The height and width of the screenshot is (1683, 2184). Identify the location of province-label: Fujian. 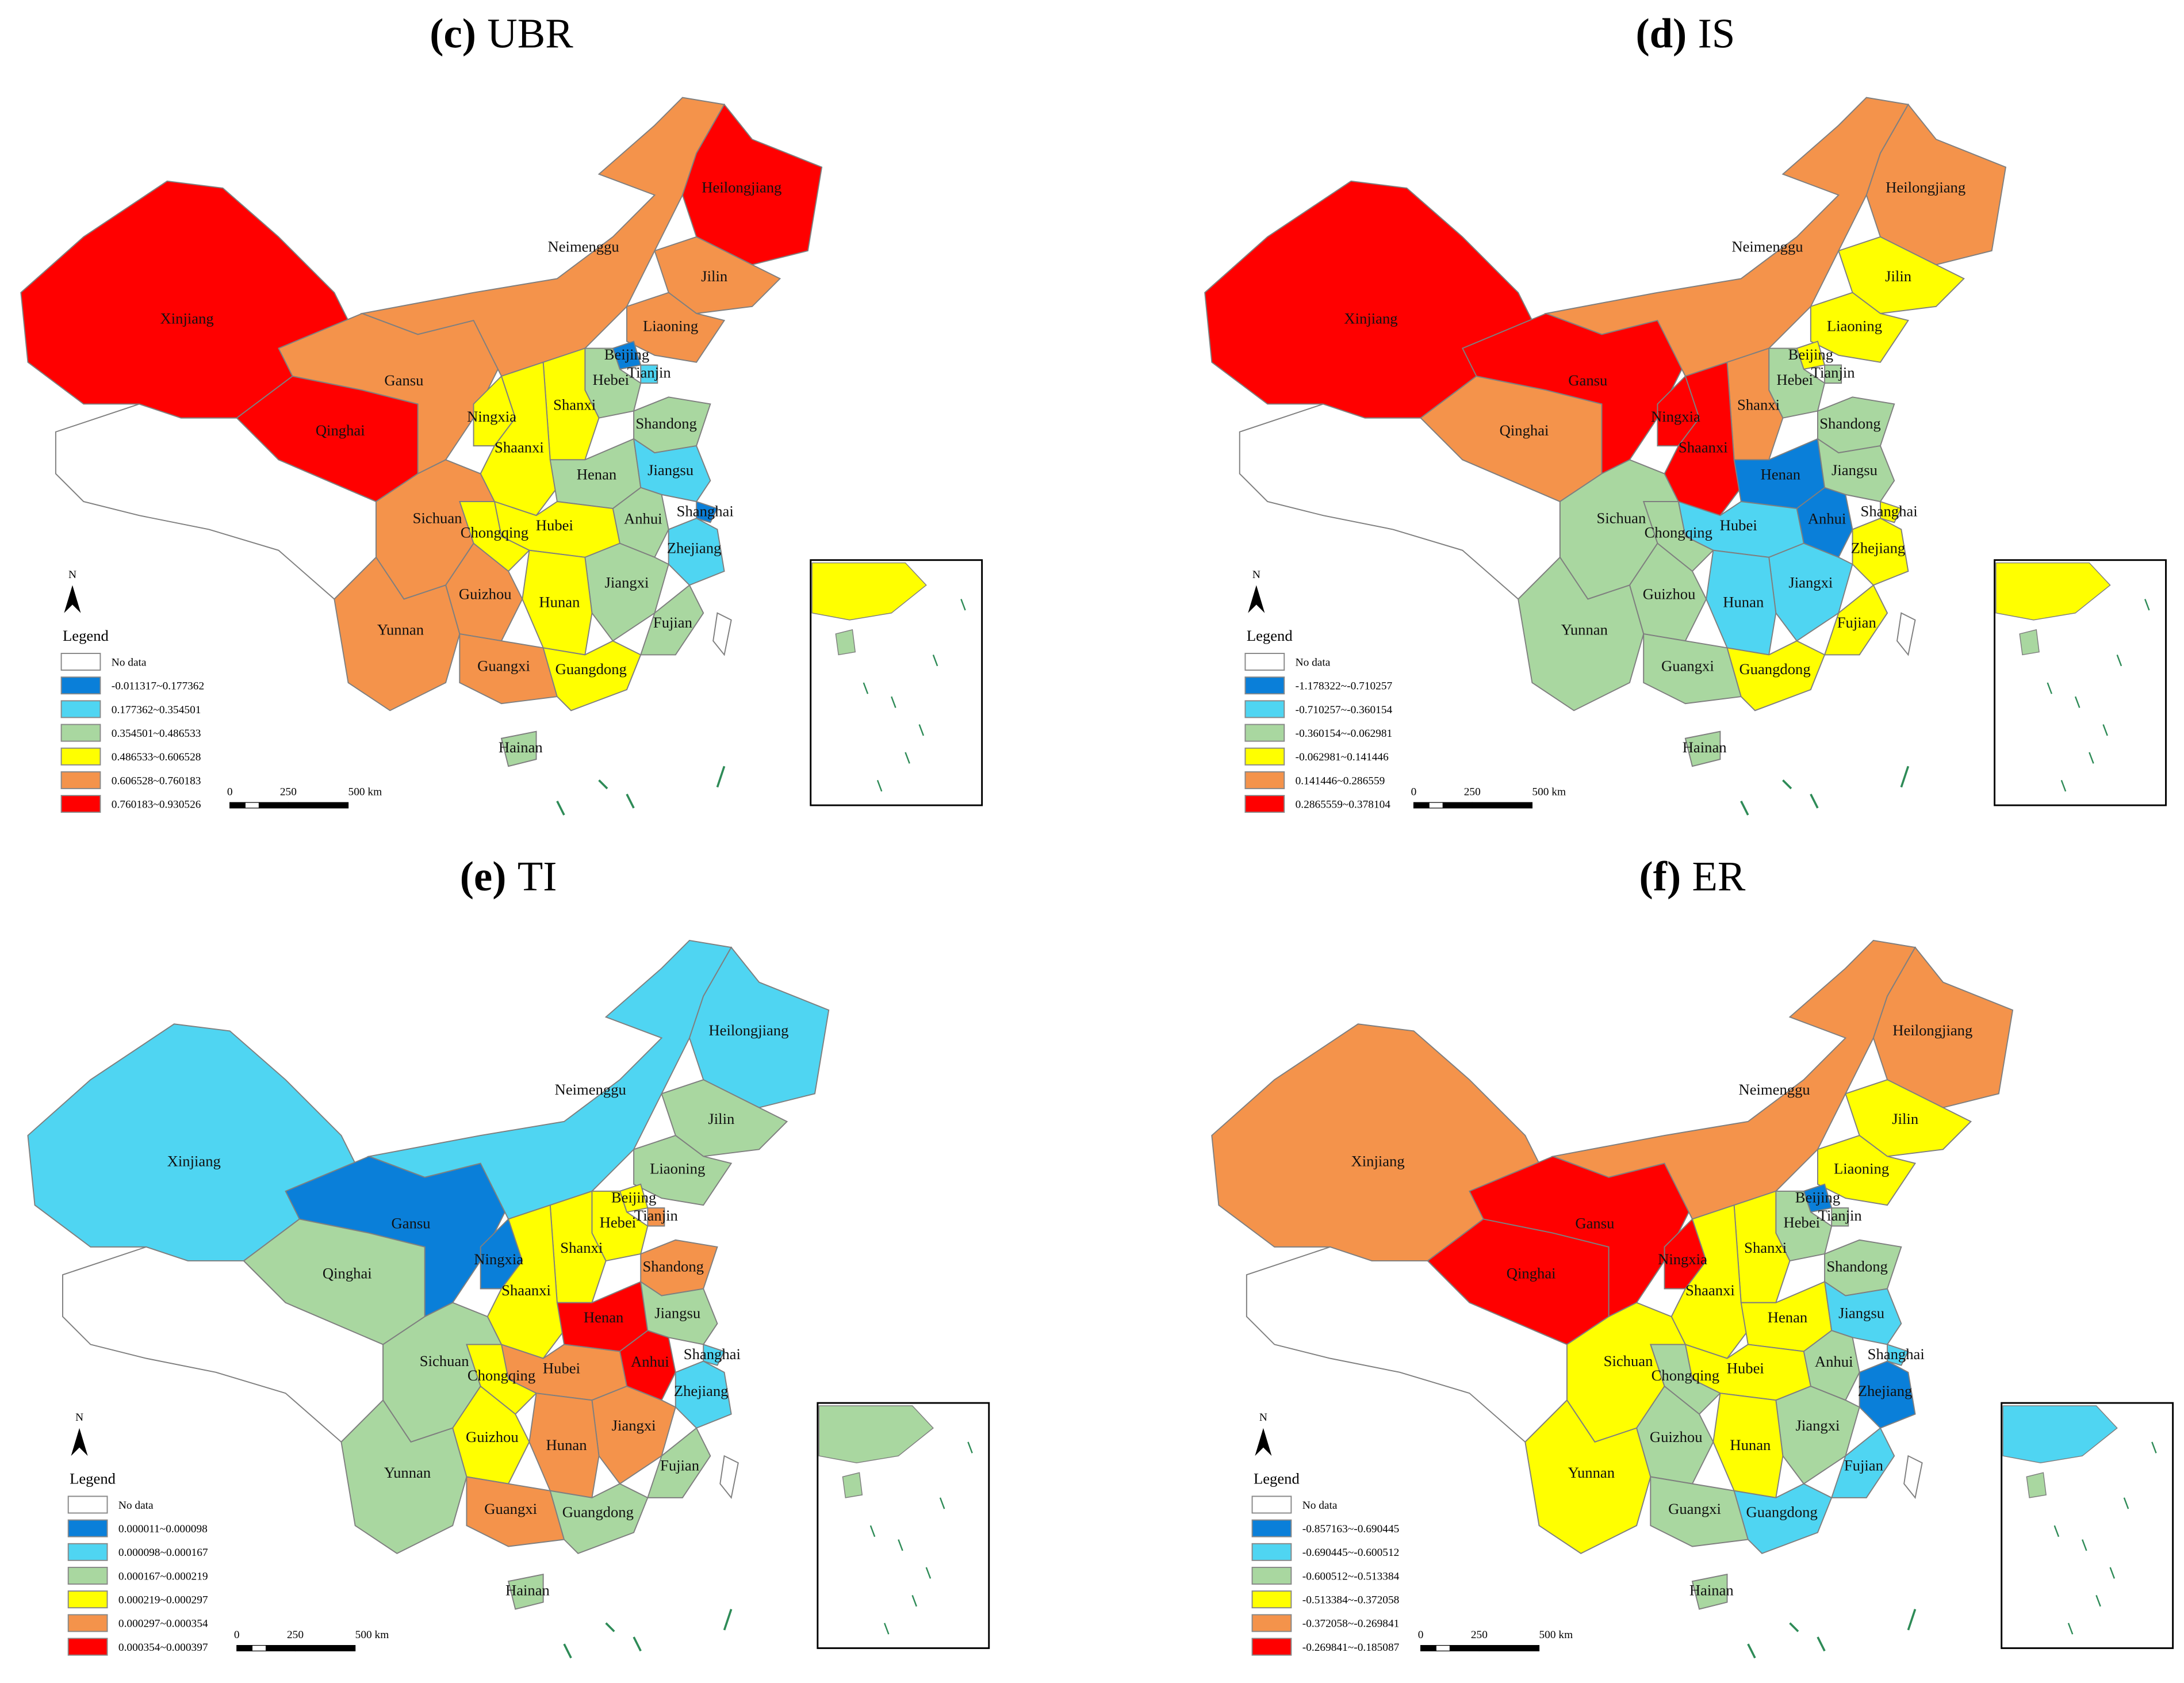
(672, 622).